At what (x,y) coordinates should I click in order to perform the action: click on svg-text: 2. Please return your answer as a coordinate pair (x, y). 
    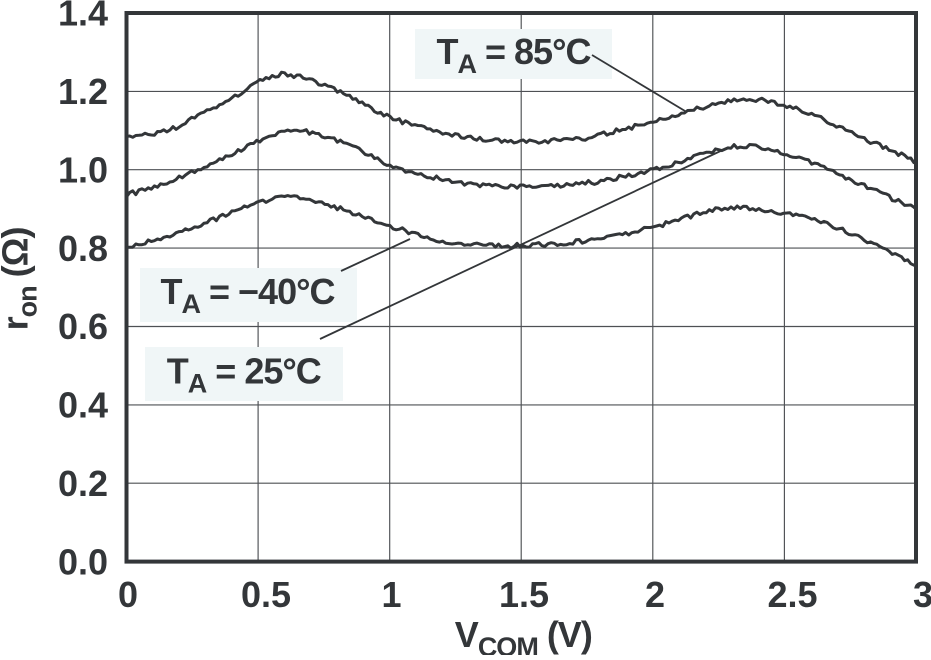
    Looking at the image, I should click on (655, 594).